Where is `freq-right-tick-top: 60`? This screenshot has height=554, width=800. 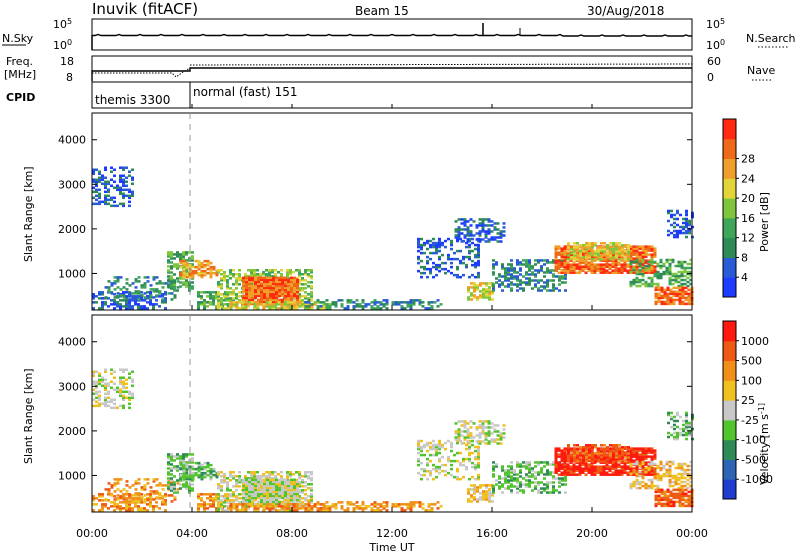
freq-right-tick-top: 60 is located at coordinates (714, 61).